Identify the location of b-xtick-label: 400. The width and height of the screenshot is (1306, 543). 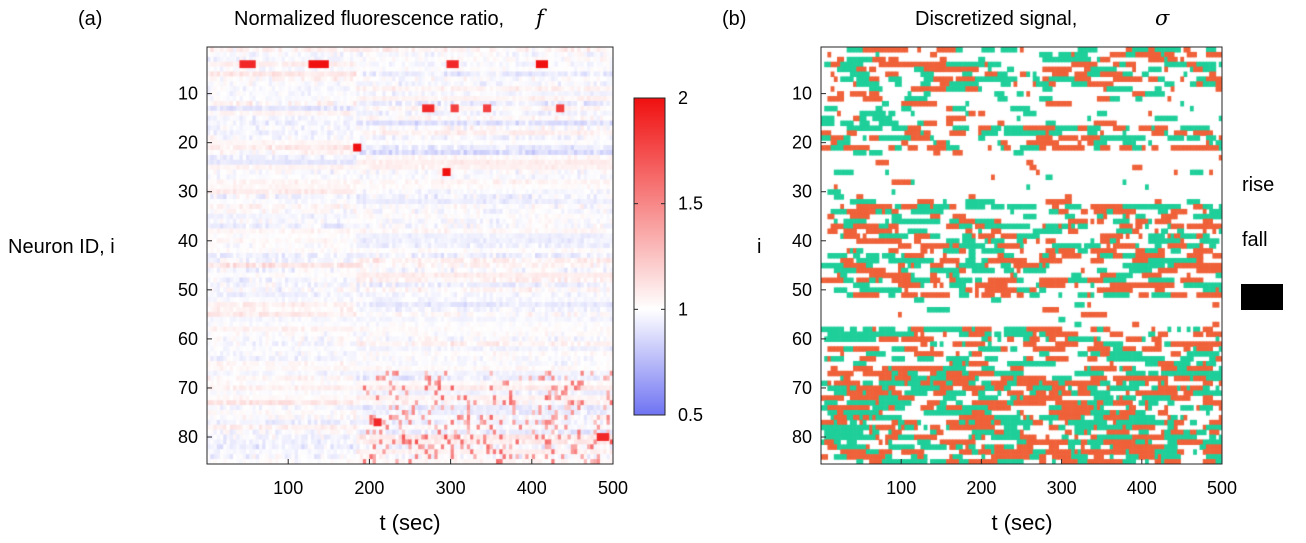
(1142, 488).